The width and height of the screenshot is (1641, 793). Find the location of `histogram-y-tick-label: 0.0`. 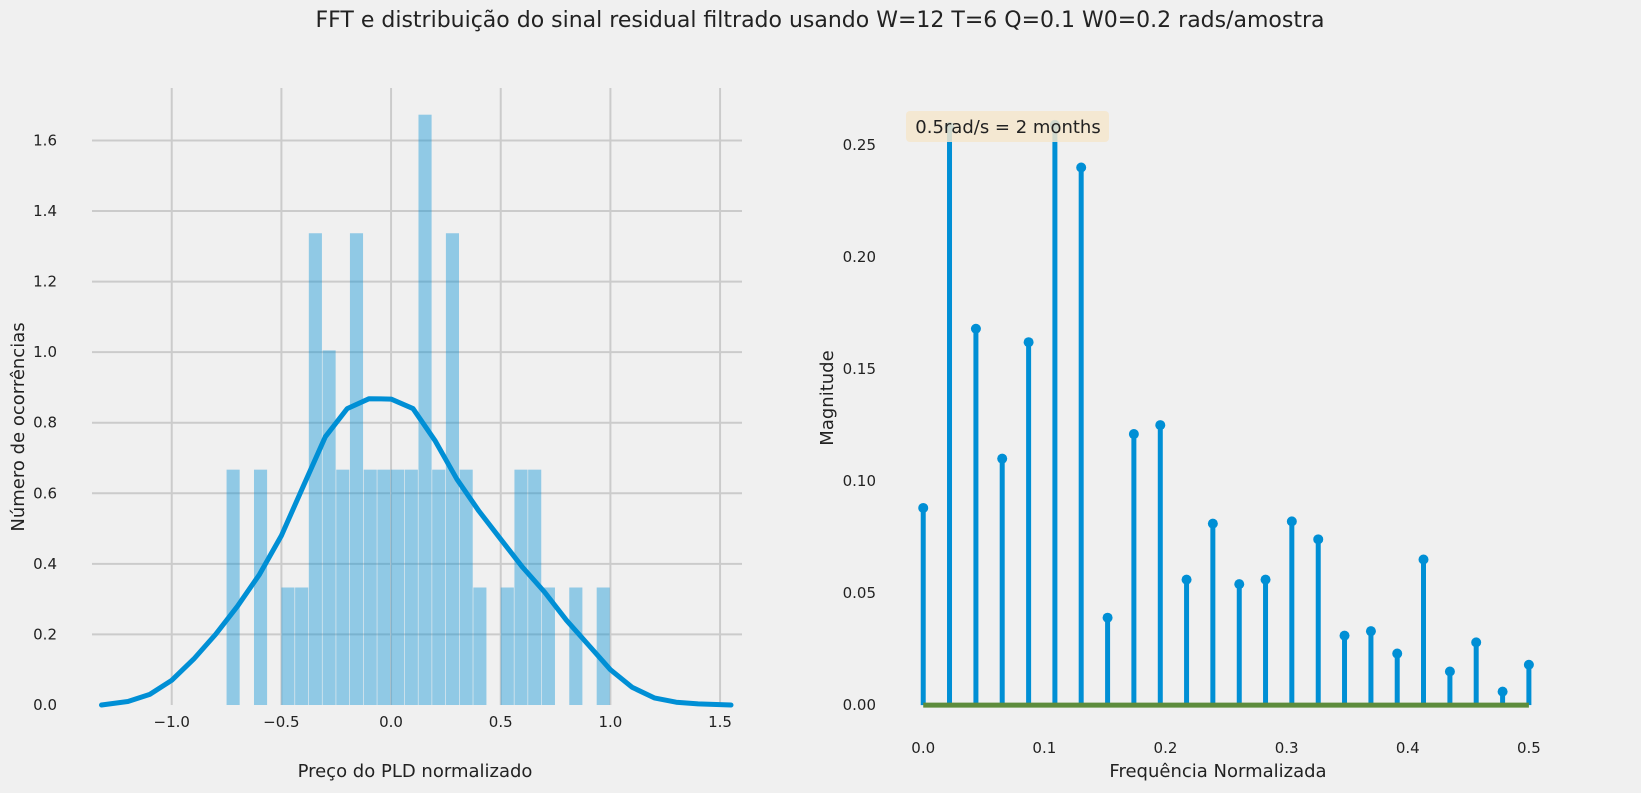

histogram-y-tick-label: 0.0 is located at coordinates (45, 705).